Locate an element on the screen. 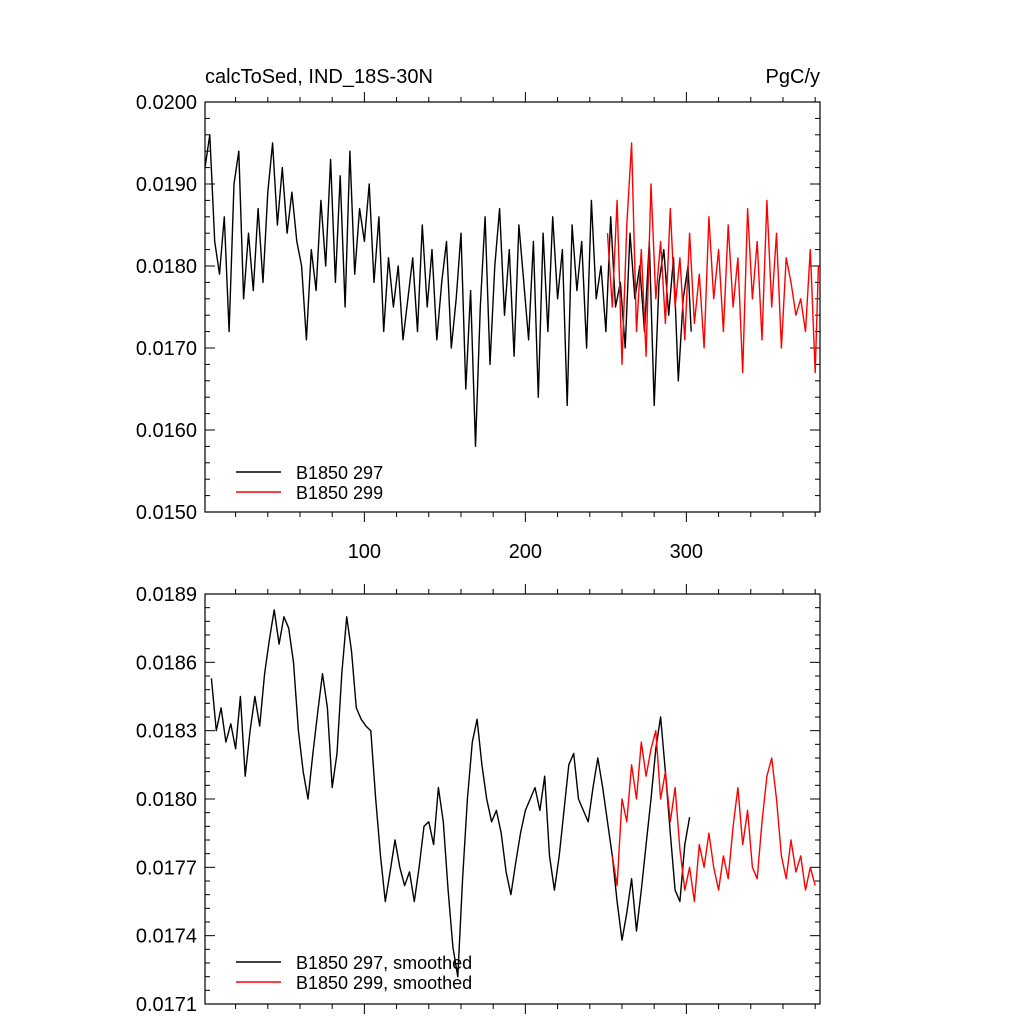 The width and height of the screenshot is (1024, 1024). y-tick-label: 0.0174 is located at coordinates (166, 937).